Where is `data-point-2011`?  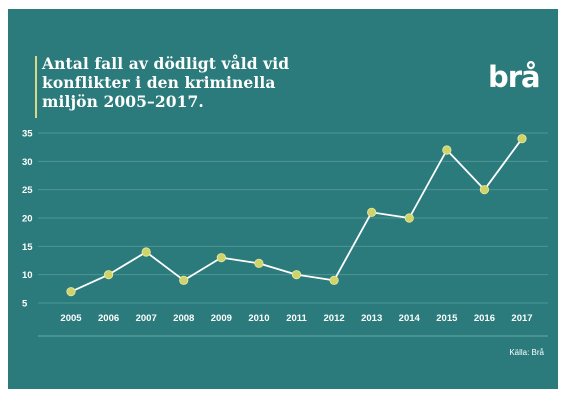
data-point-2011 is located at coordinates (296, 275).